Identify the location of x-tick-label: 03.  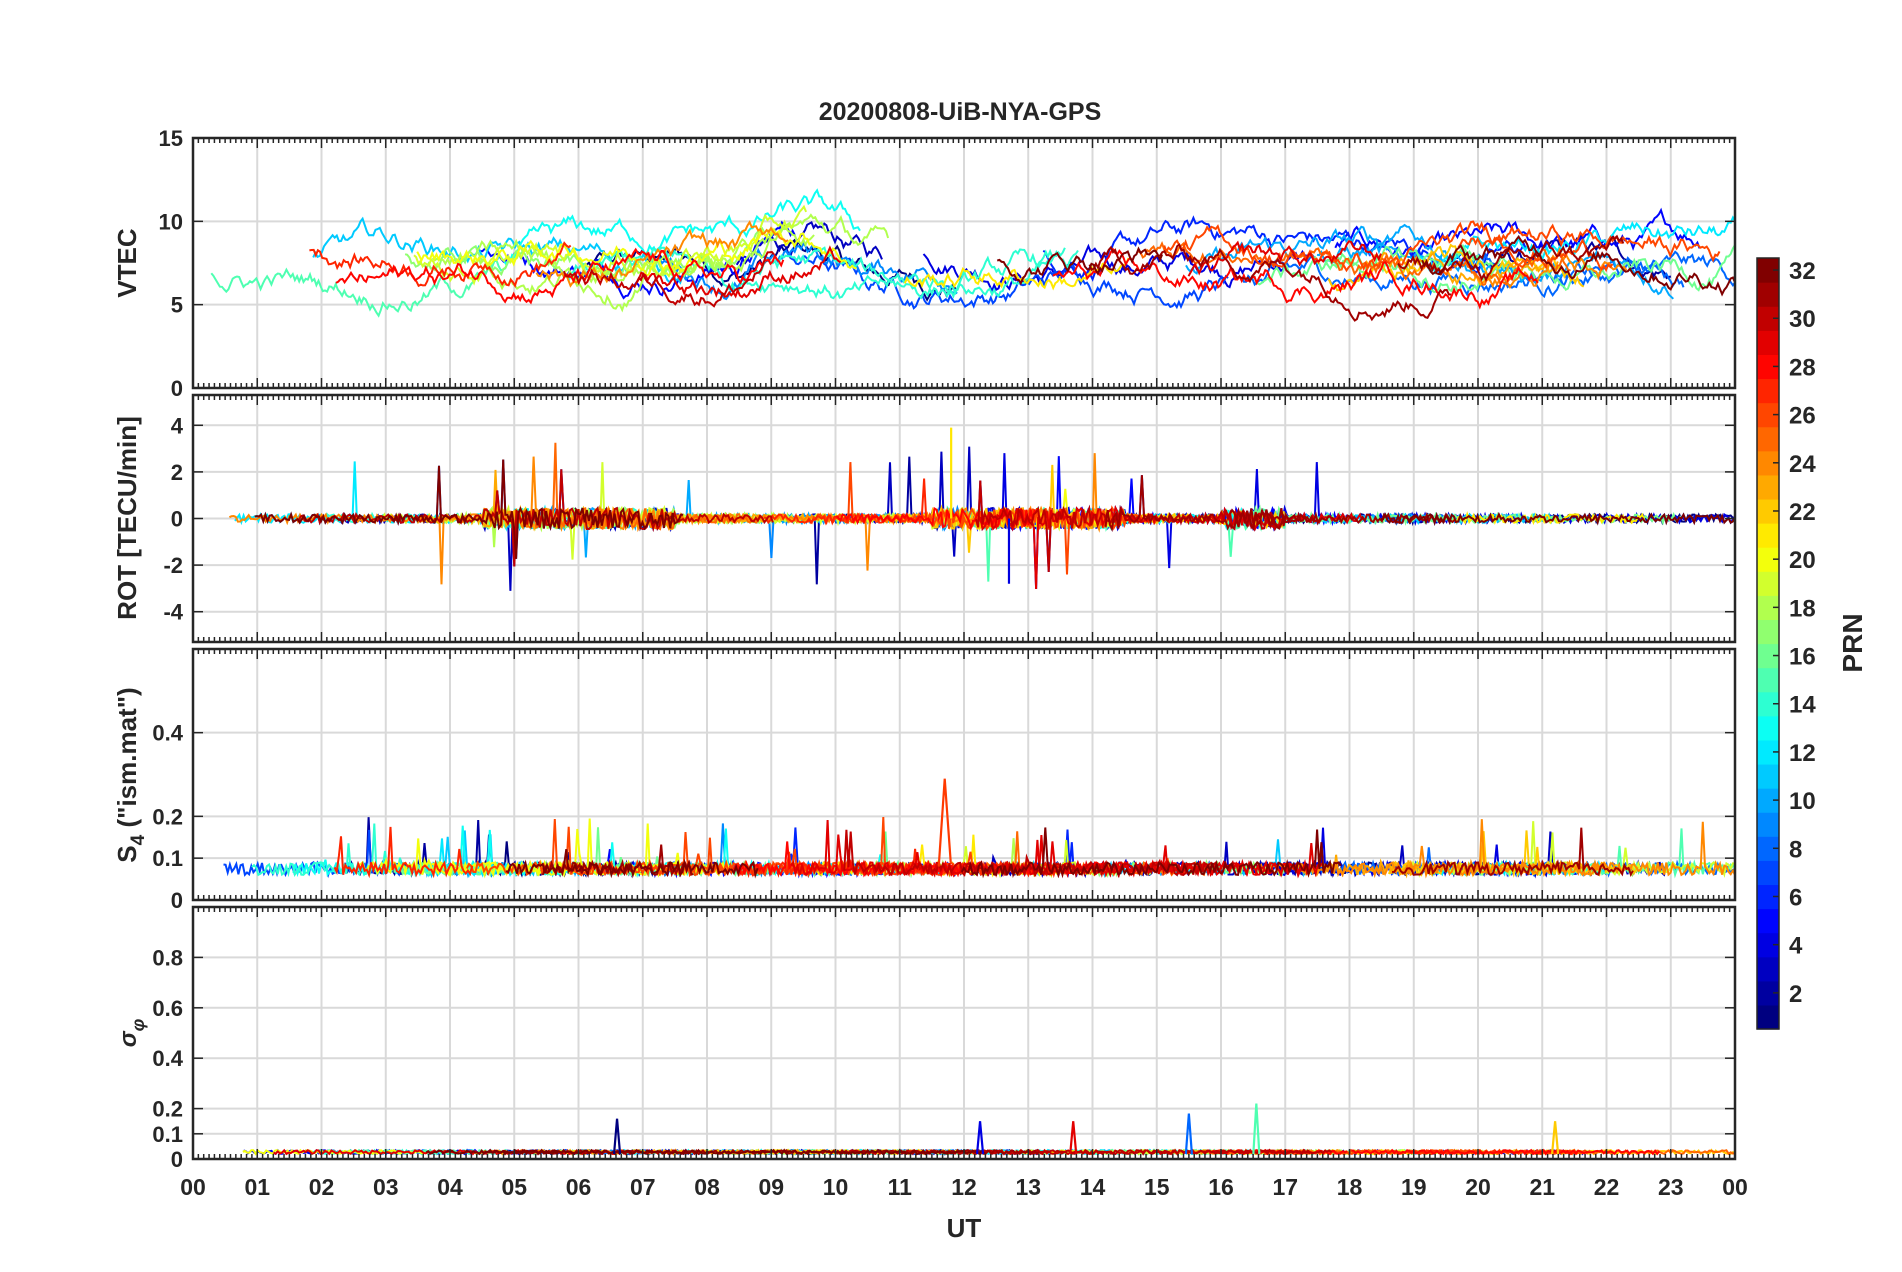
(386, 1187).